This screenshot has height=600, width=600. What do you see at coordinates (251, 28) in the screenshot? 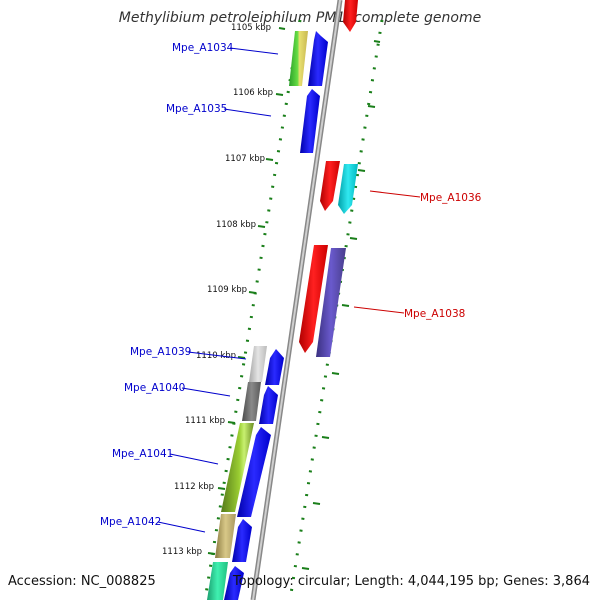
I see `tick-label: 1105 kbp` at bounding box center [251, 28].